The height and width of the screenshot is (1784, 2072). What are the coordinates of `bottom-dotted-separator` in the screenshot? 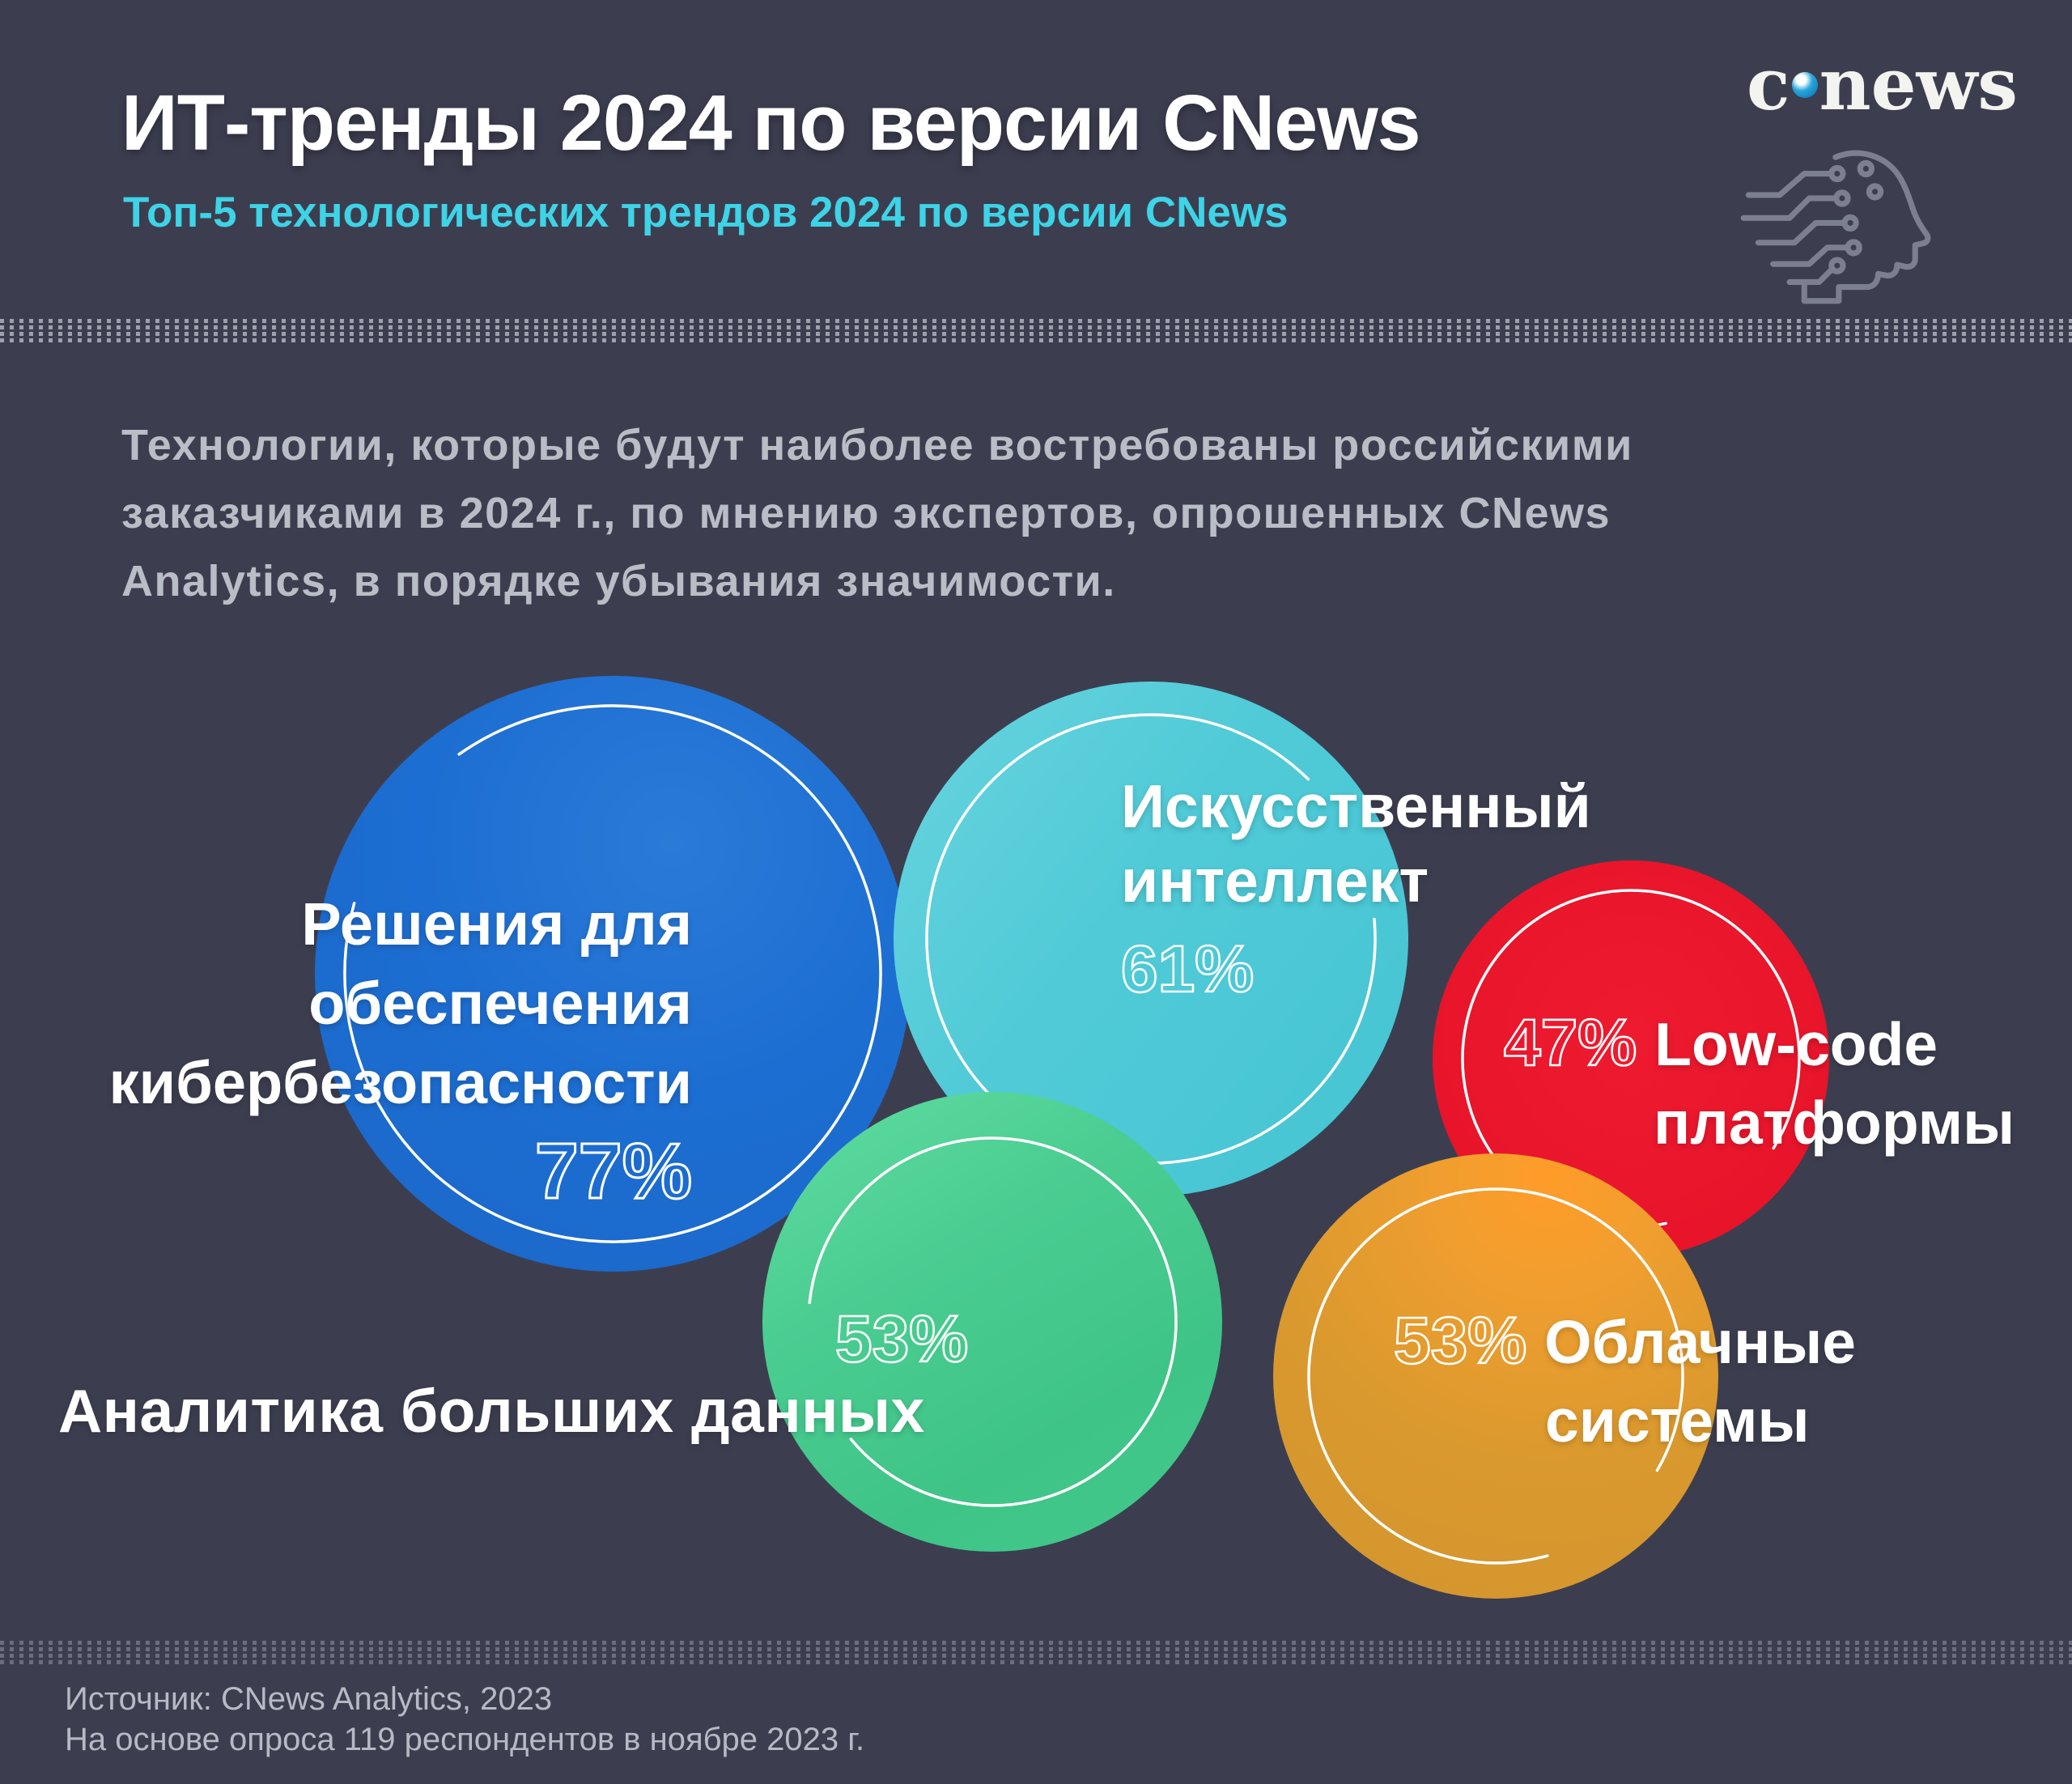 It's located at (1036, 1654).